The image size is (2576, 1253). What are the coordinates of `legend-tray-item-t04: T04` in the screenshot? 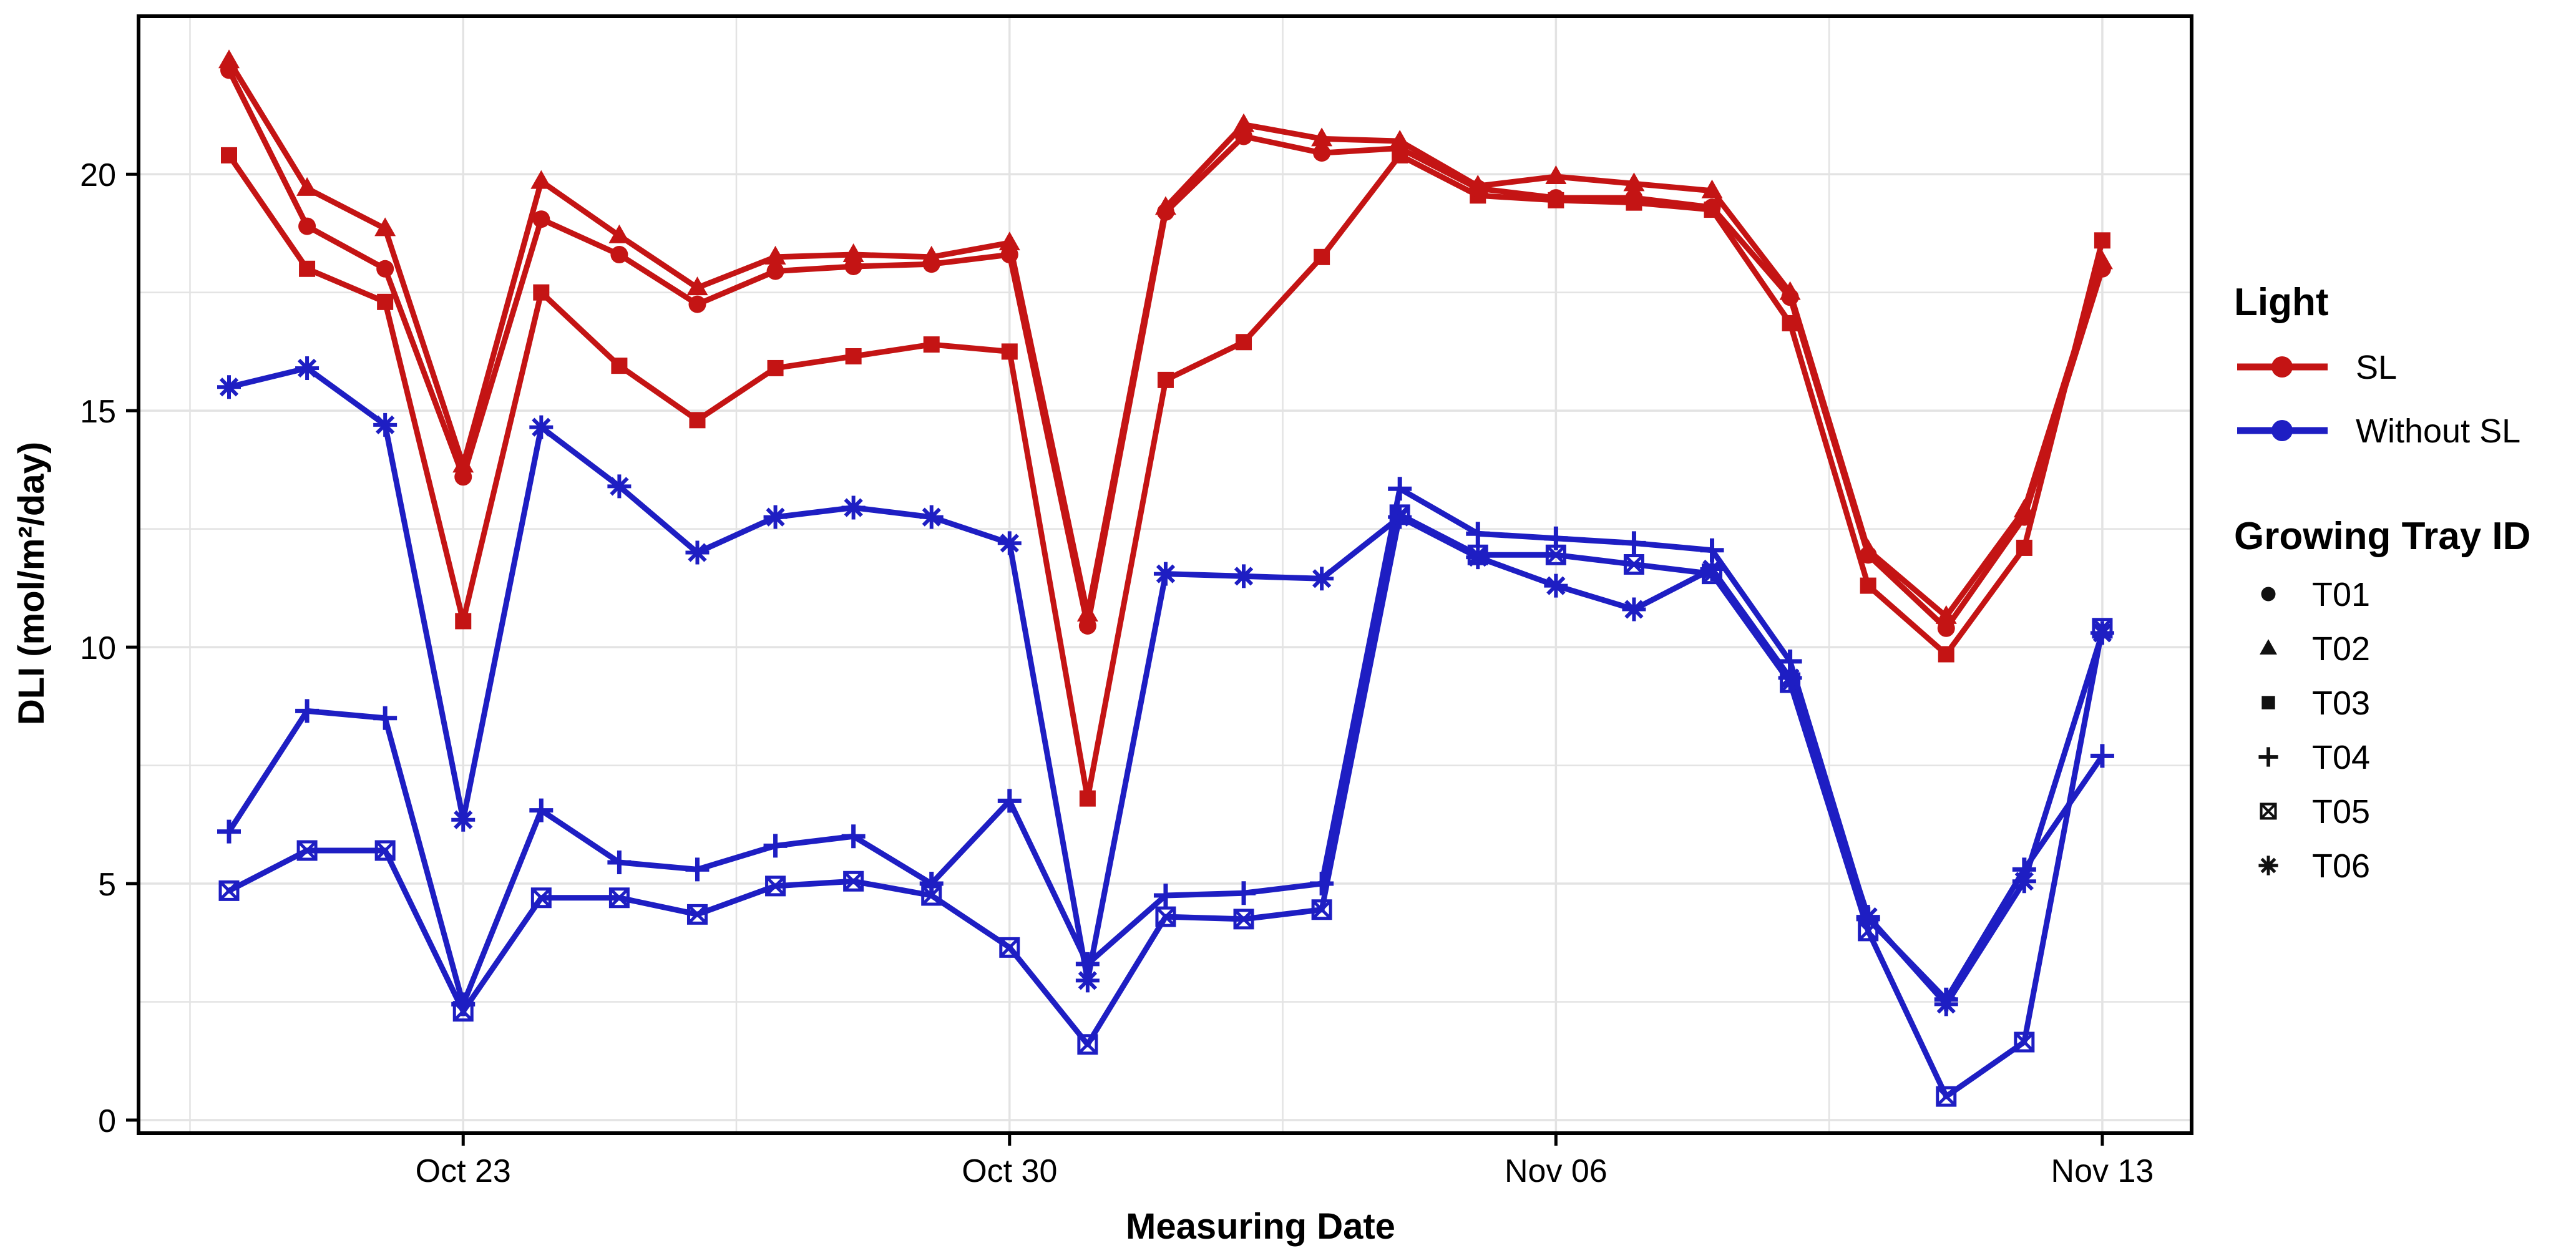 It's located at (2314, 757).